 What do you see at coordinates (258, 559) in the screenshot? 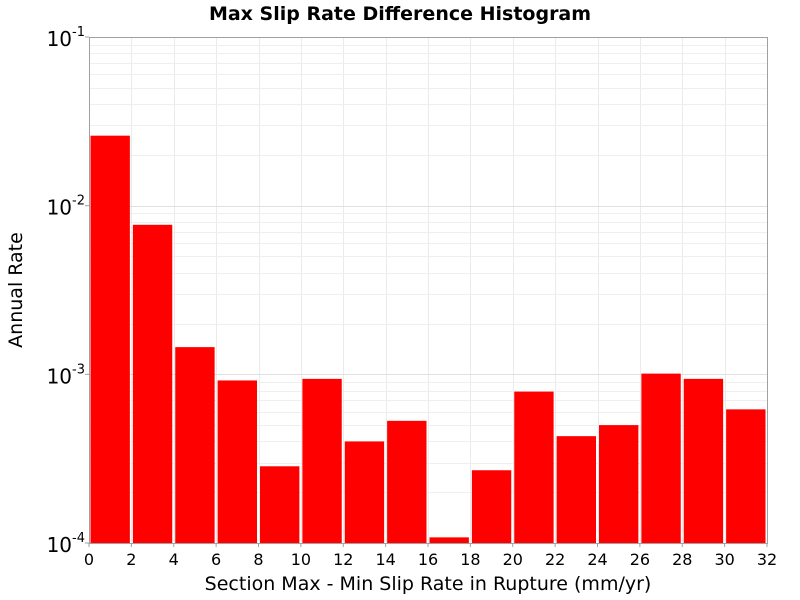
I see `x-tick-label: 8` at bounding box center [258, 559].